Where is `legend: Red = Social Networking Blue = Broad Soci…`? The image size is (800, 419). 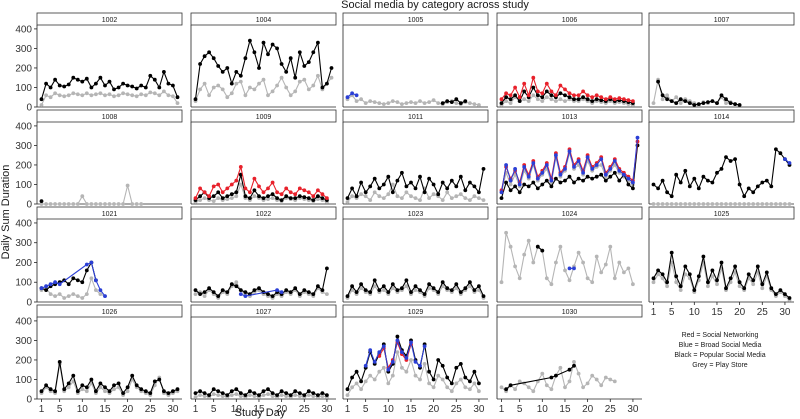 legend: Red = Social Networking Blue = Broad Soci… is located at coordinates (719, 350).